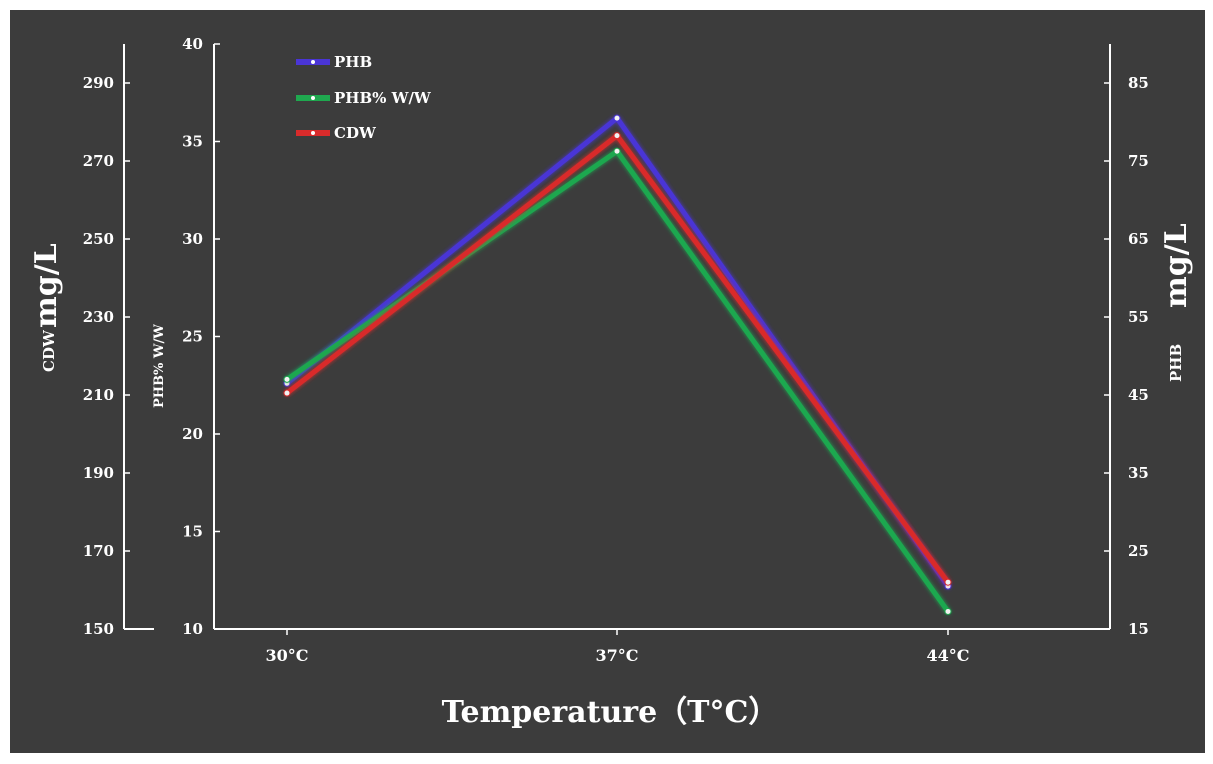 The width and height of the screenshot is (1213, 764). Describe the element at coordinates (106, 356) in the screenshot. I see `left-outer-ticks: 150 170 190 210 230 250 270 290` at that location.